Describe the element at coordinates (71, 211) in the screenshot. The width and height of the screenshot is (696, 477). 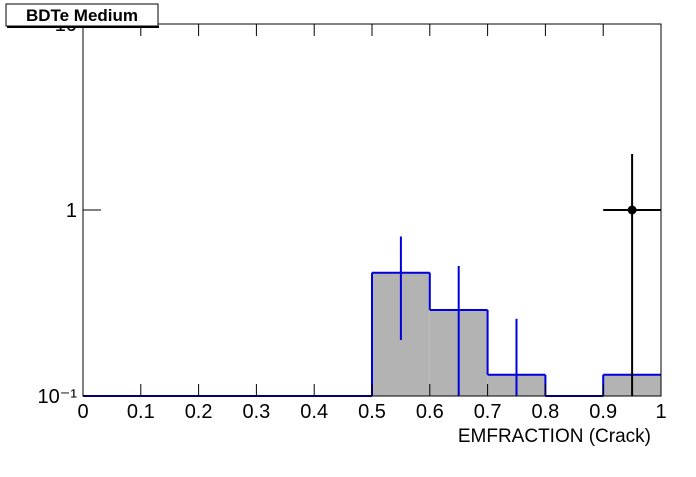
I see `y-tick-label: 1` at that location.